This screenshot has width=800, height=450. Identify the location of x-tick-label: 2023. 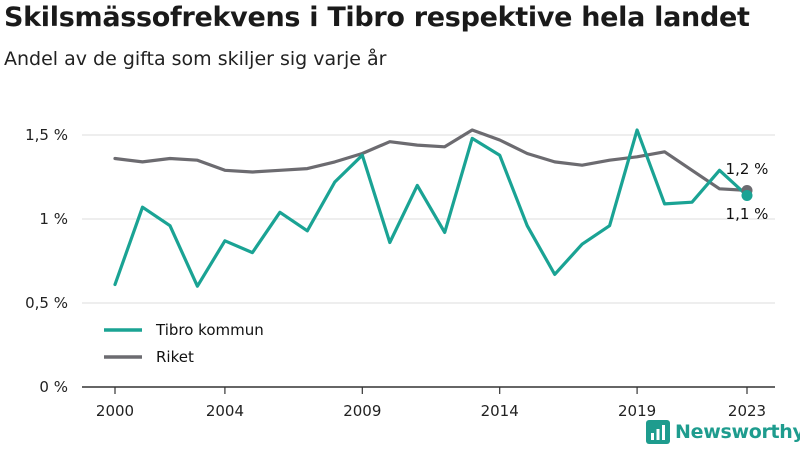
(747, 411).